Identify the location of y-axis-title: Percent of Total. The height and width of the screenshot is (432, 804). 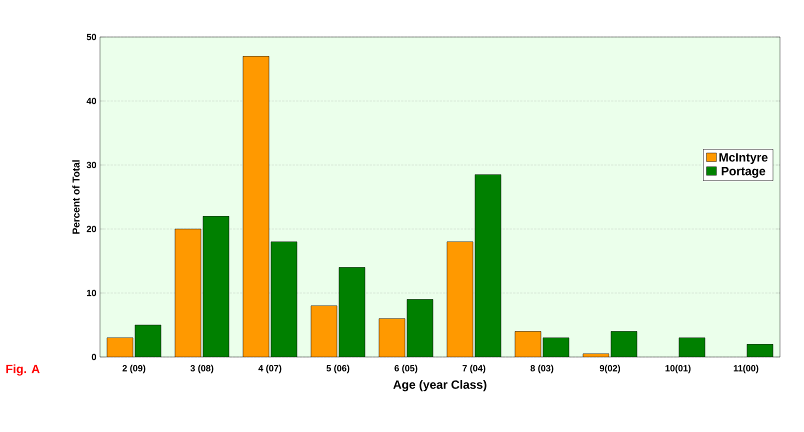
(76, 197).